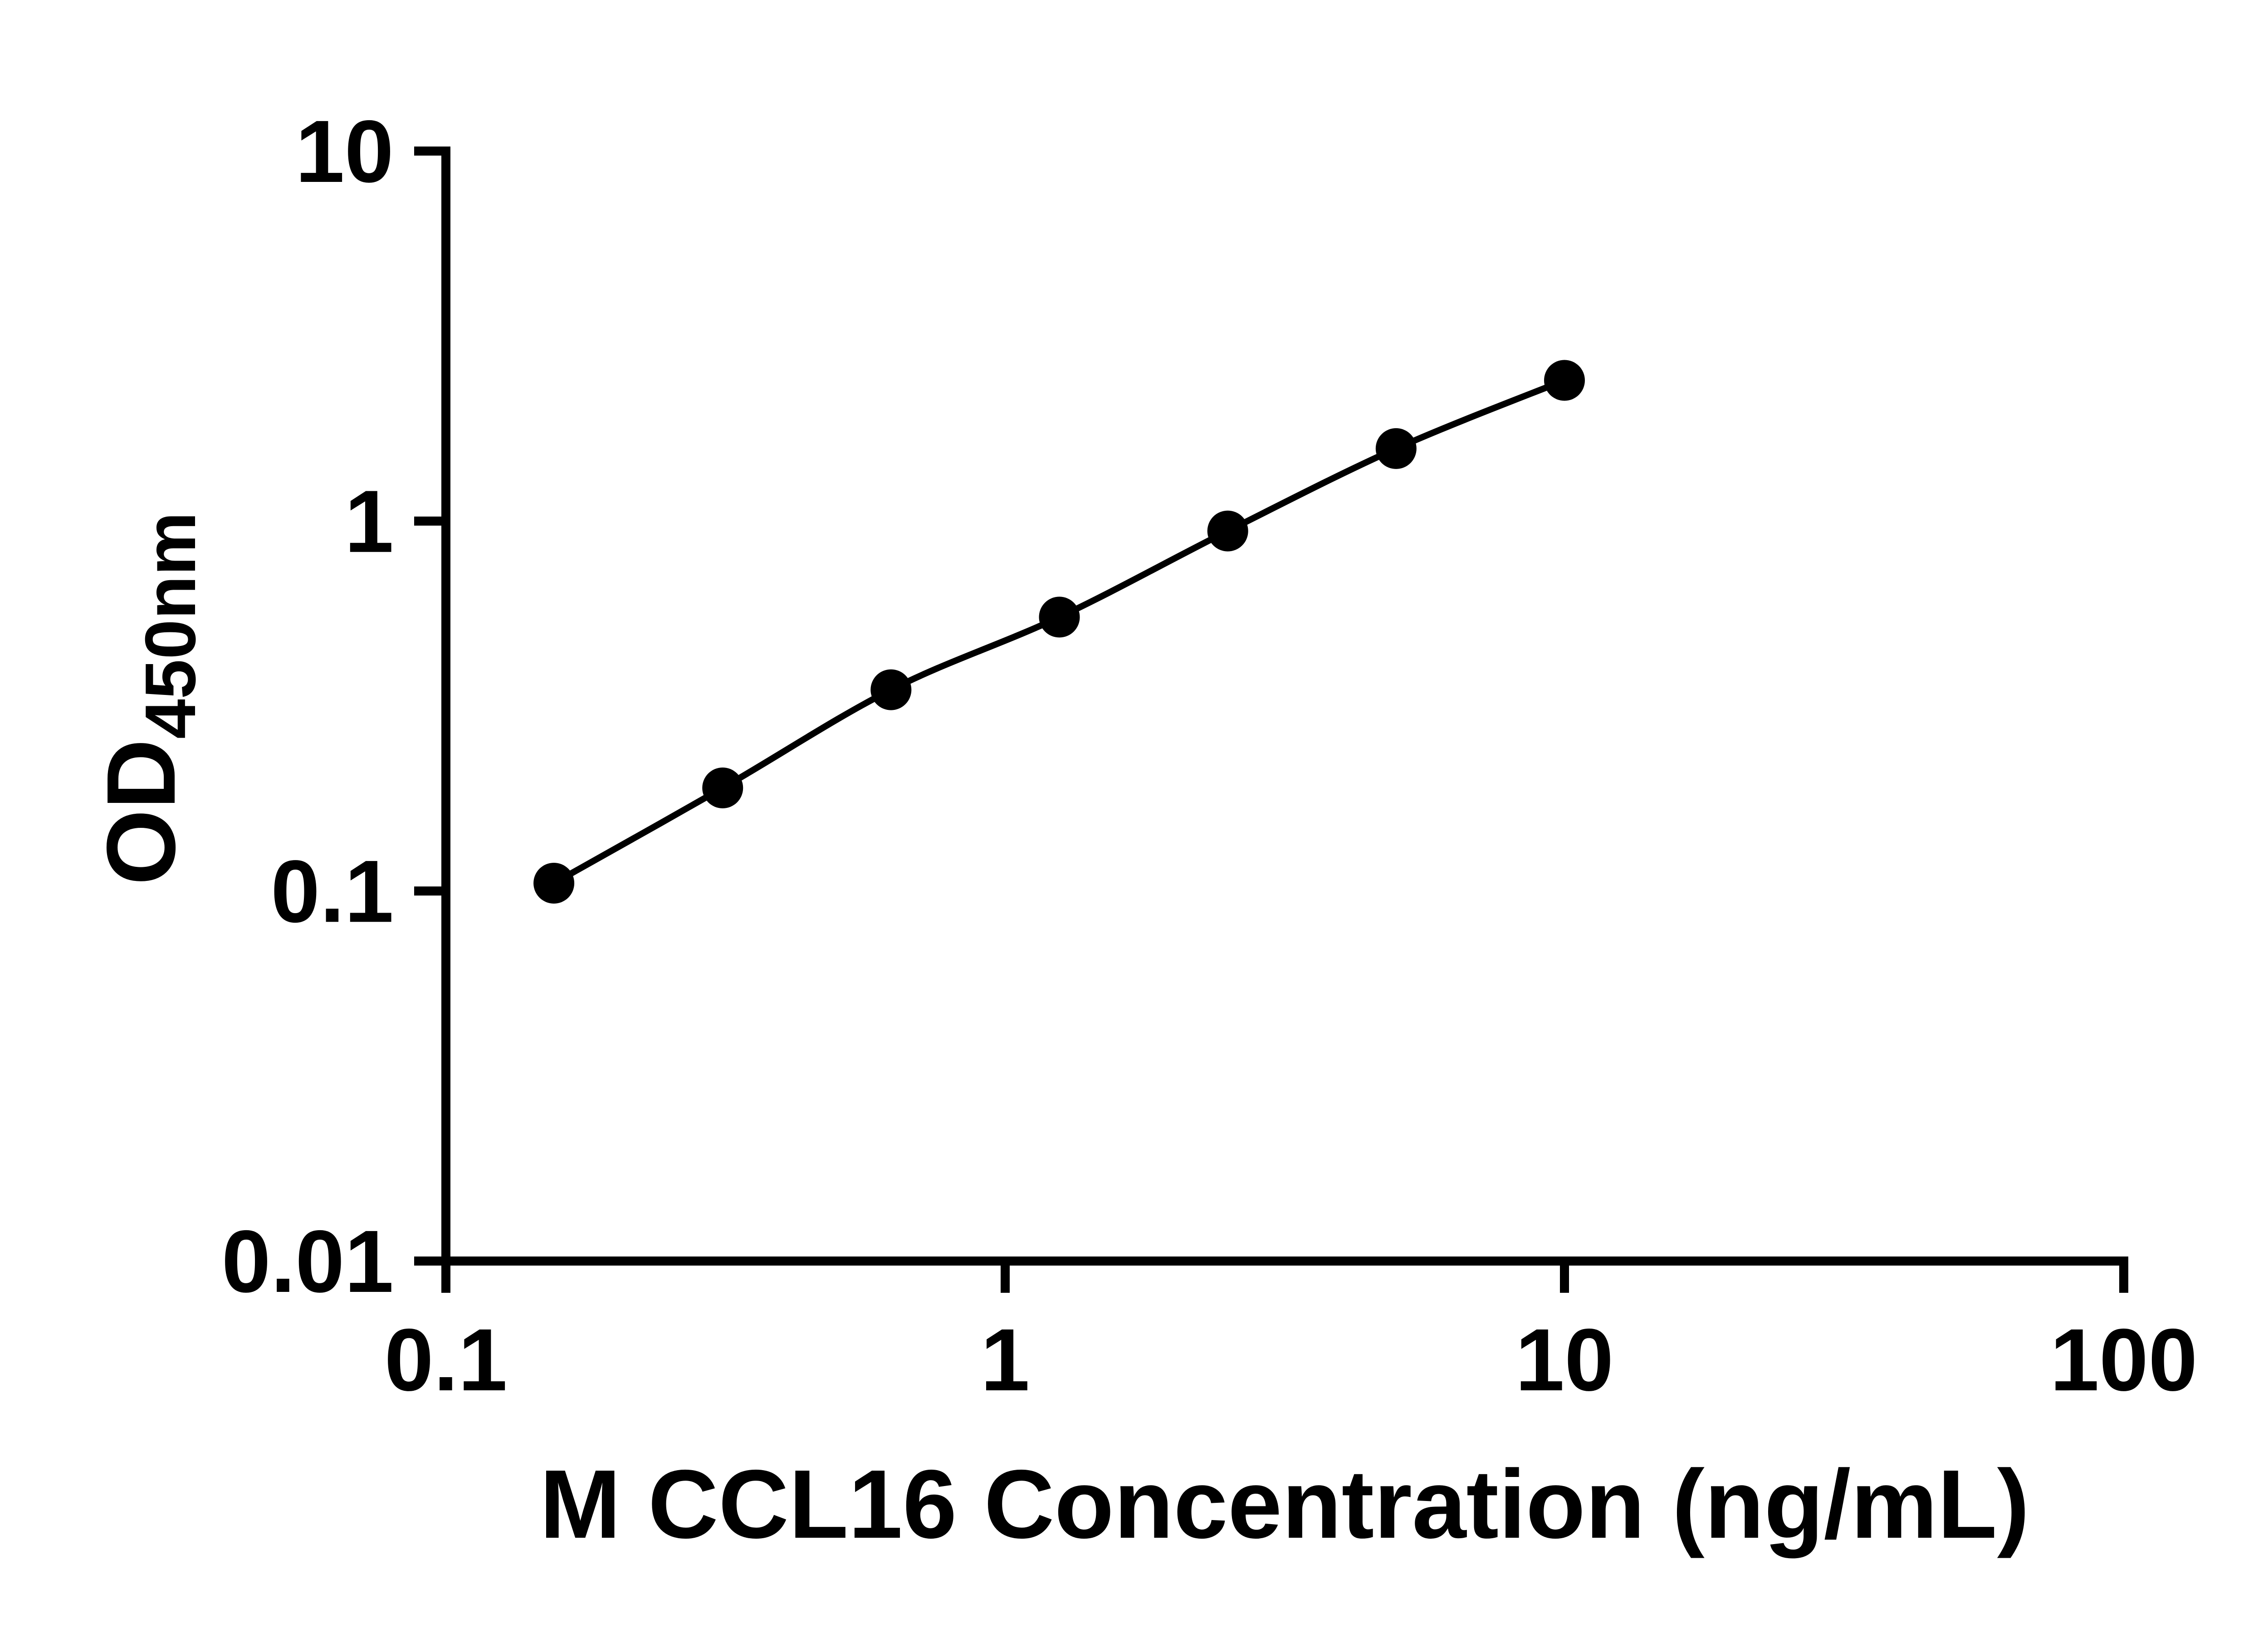 The image size is (2268, 1633). What do you see at coordinates (2124, 1359) in the screenshot?
I see `x-tick-label: 100` at bounding box center [2124, 1359].